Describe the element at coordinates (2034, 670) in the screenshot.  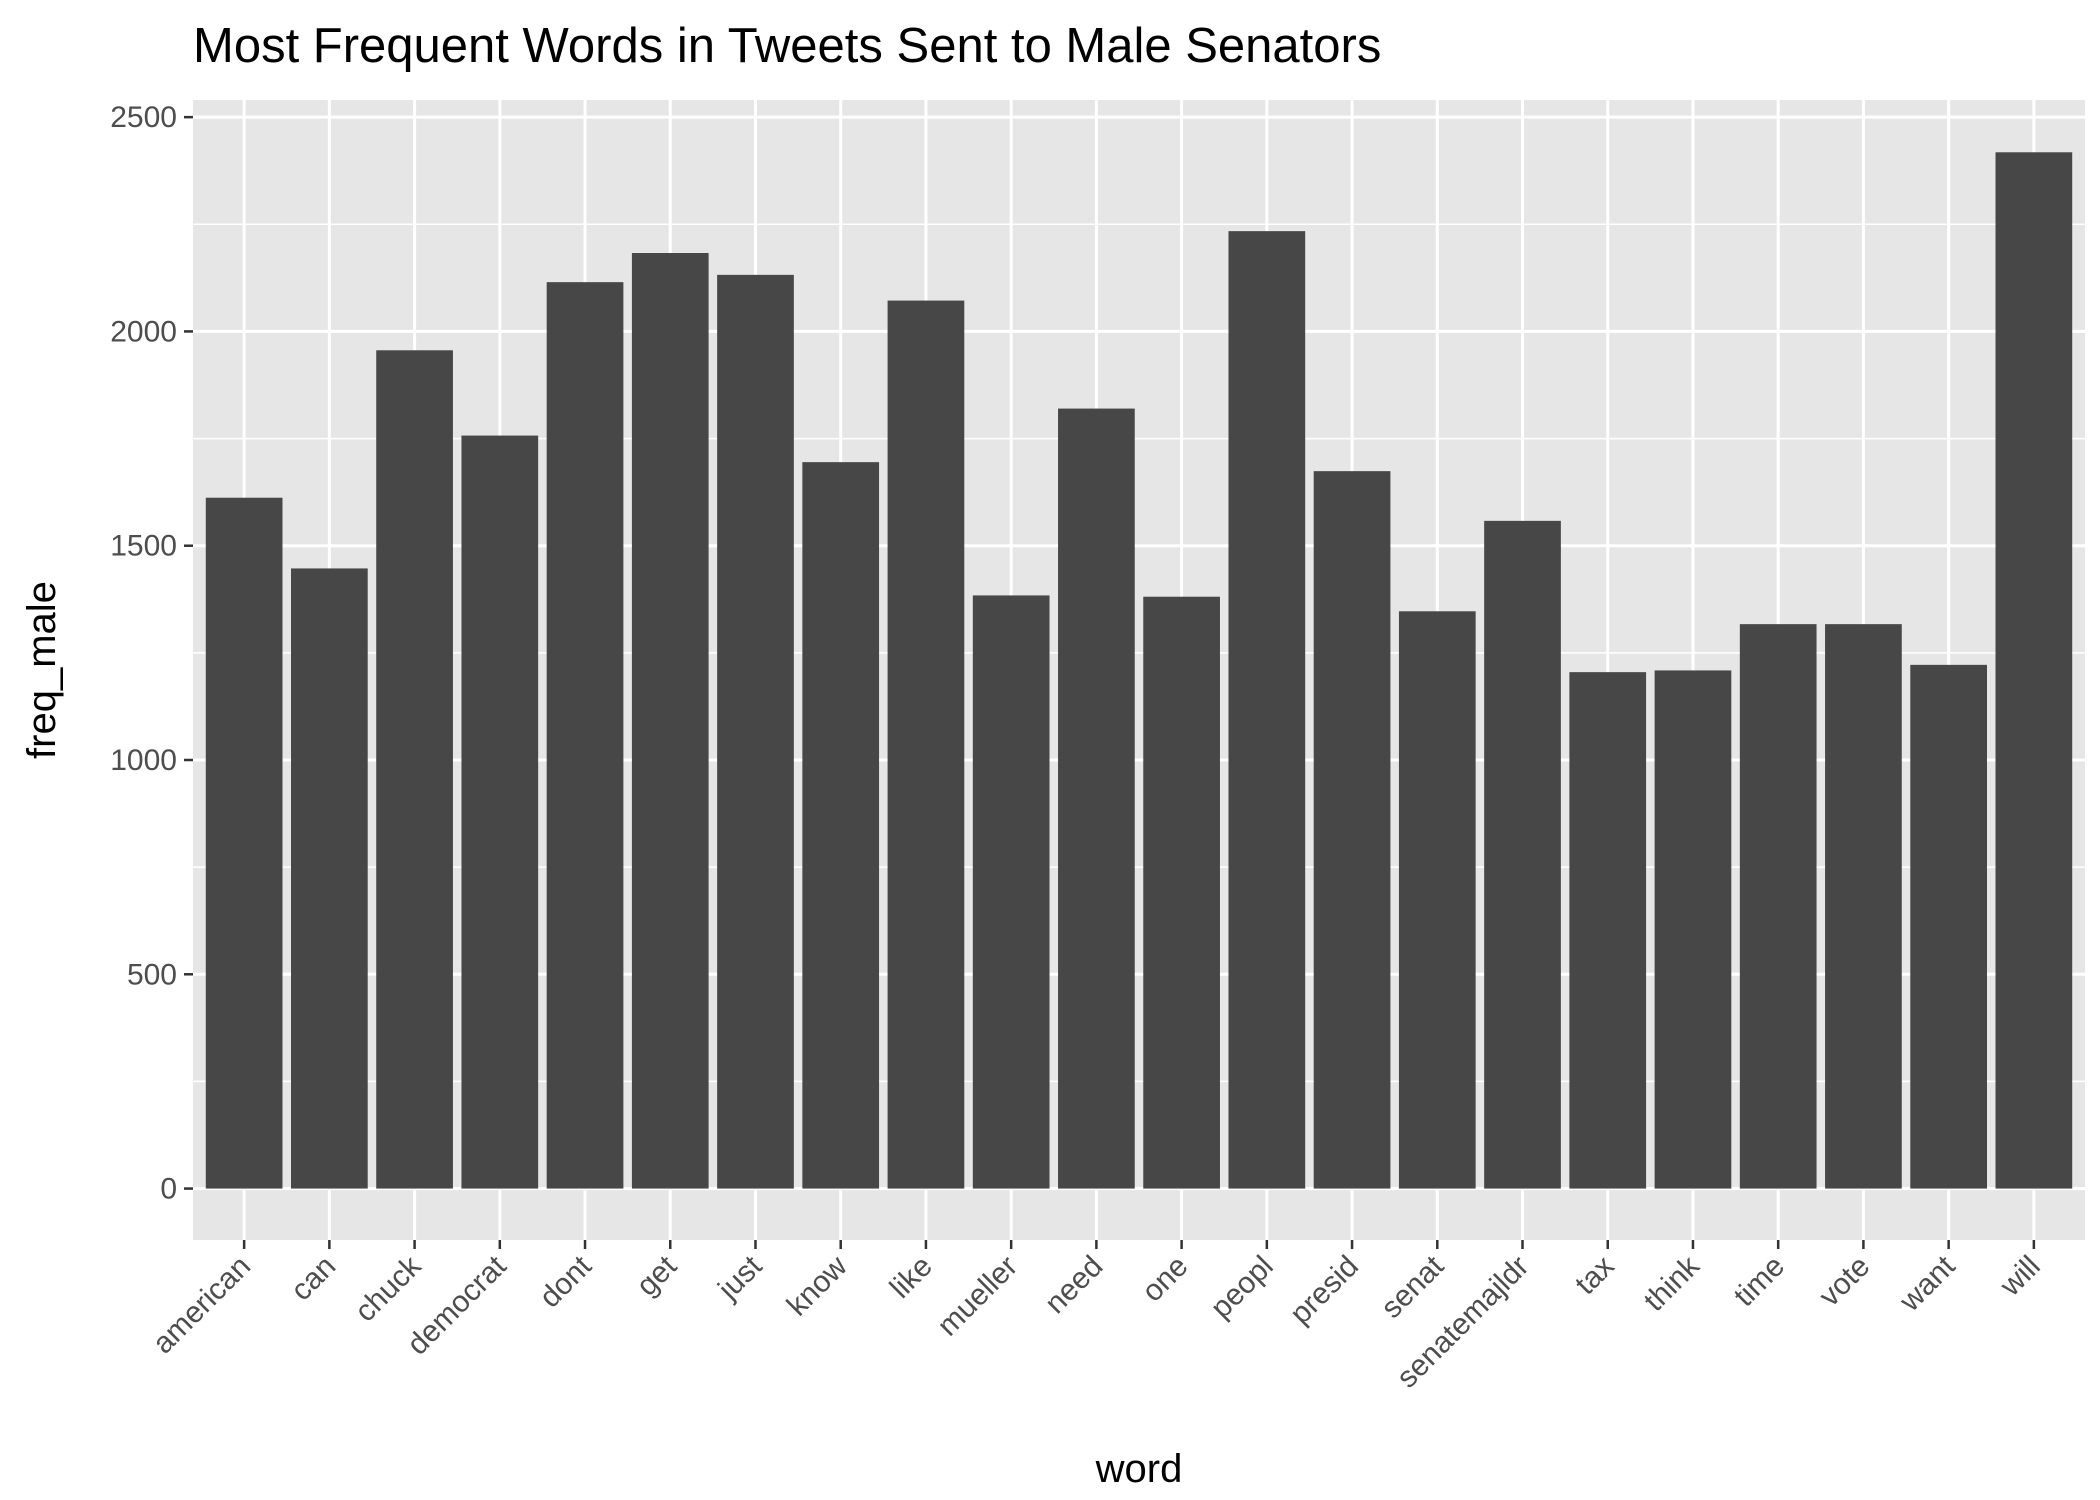
I see `bar-will` at that location.